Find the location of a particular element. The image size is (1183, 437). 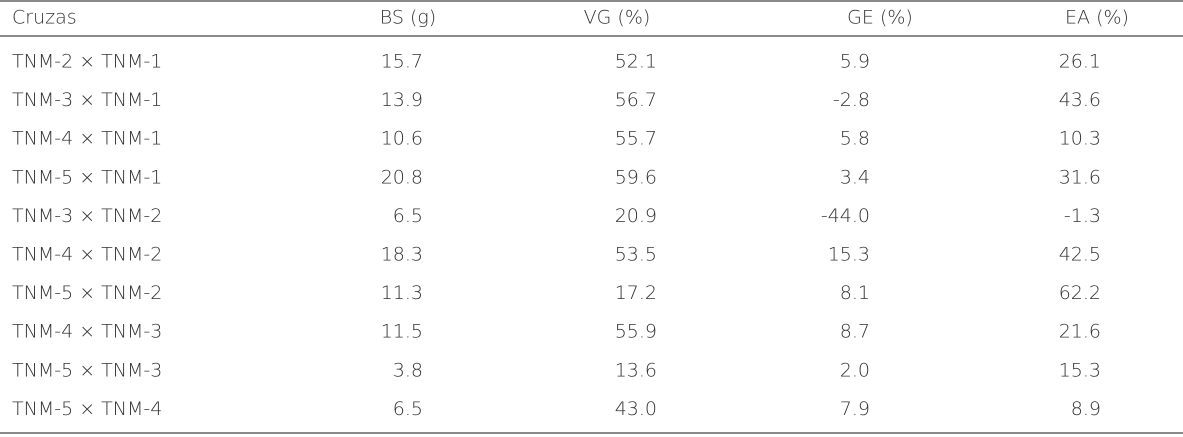

cell: 55.7 is located at coordinates (636, 139).